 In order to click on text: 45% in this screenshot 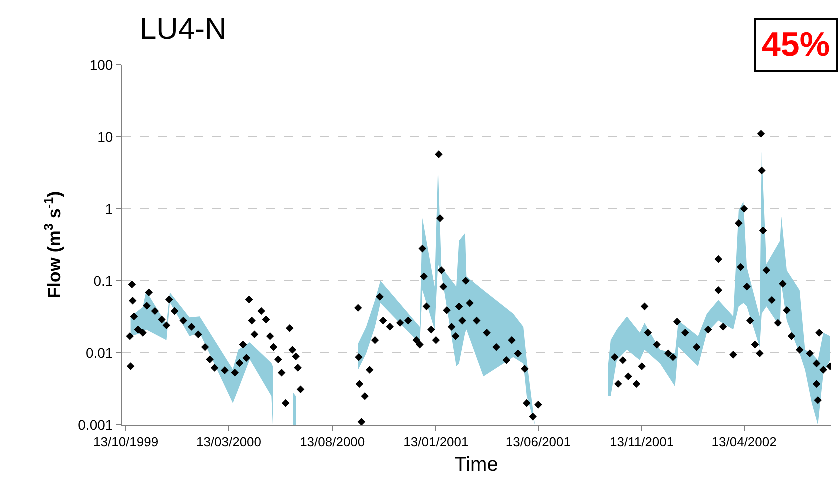, I will do `click(796, 45)`.